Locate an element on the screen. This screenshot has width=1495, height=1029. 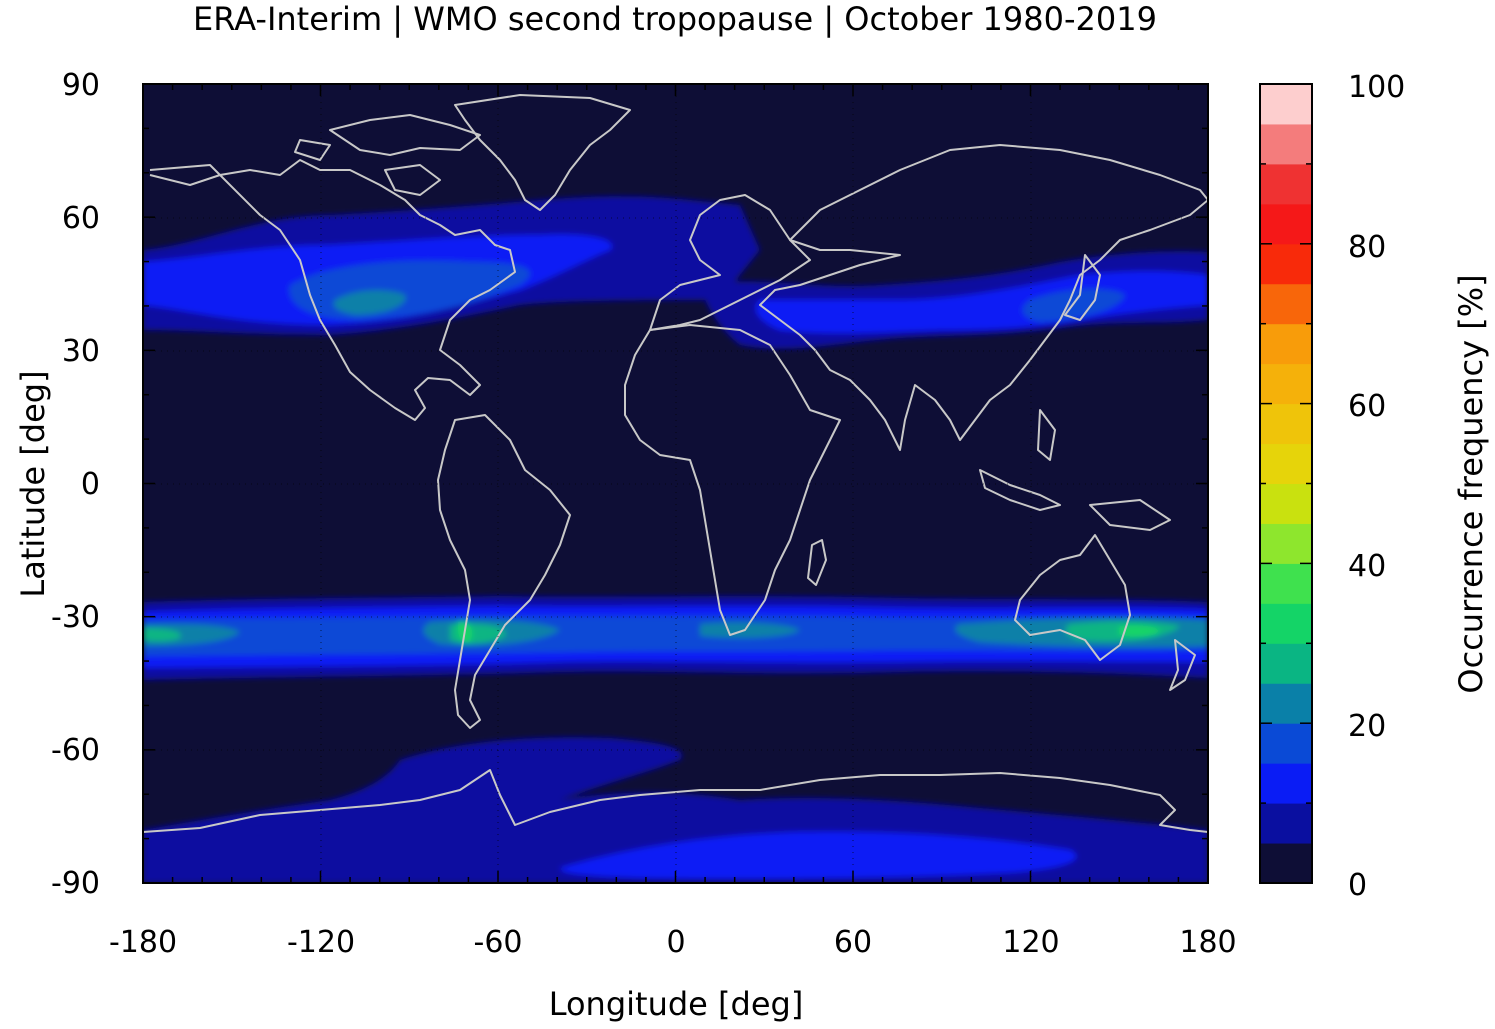
coastline-greenland is located at coordinates (542, 152).